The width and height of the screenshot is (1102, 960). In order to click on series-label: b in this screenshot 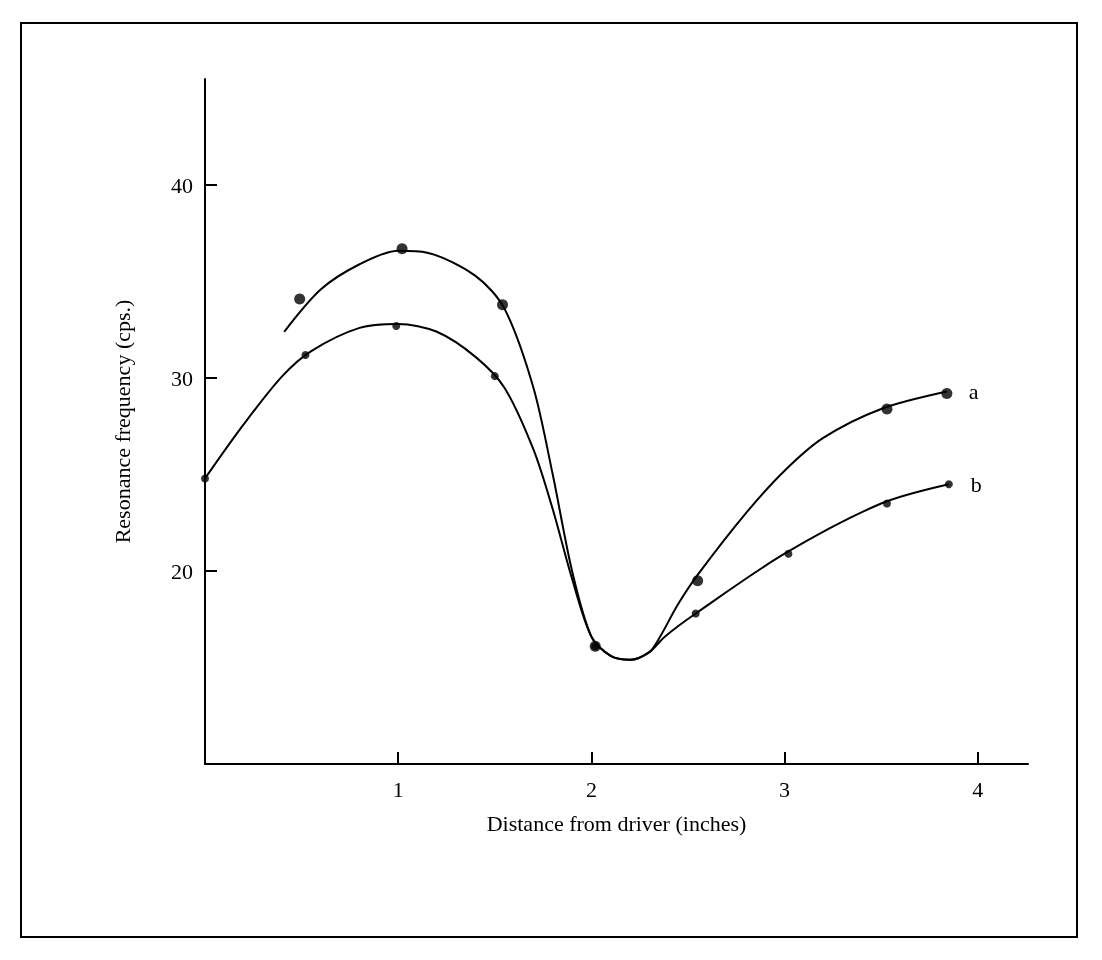, I will do `click(976, 484)`.